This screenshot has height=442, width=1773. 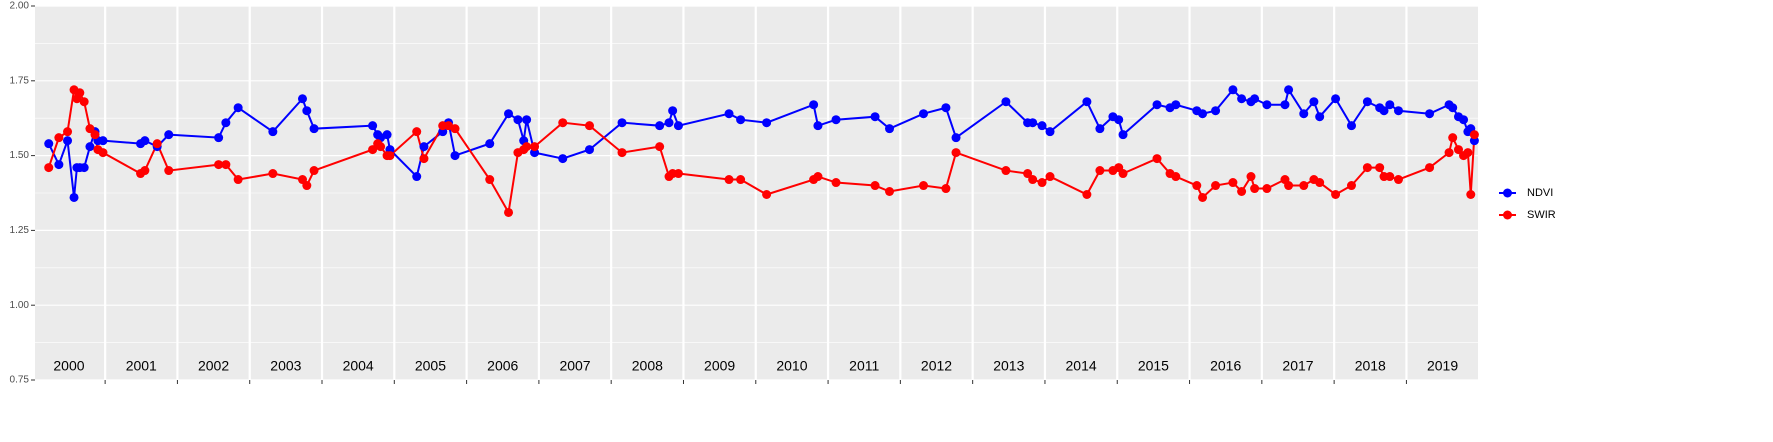 I want to click on legend-label: NDVI, so click(x=1540, y=193).